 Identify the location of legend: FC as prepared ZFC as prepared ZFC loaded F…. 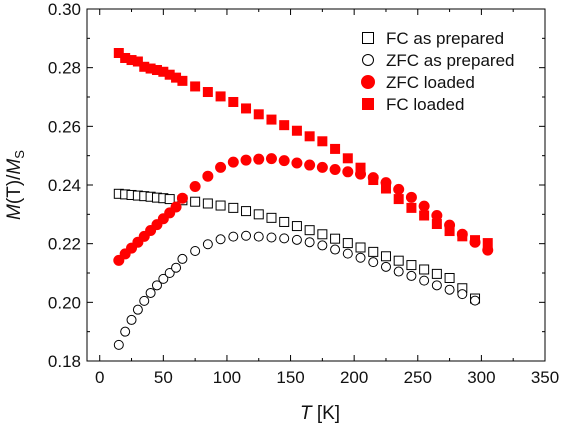
(438, 71).